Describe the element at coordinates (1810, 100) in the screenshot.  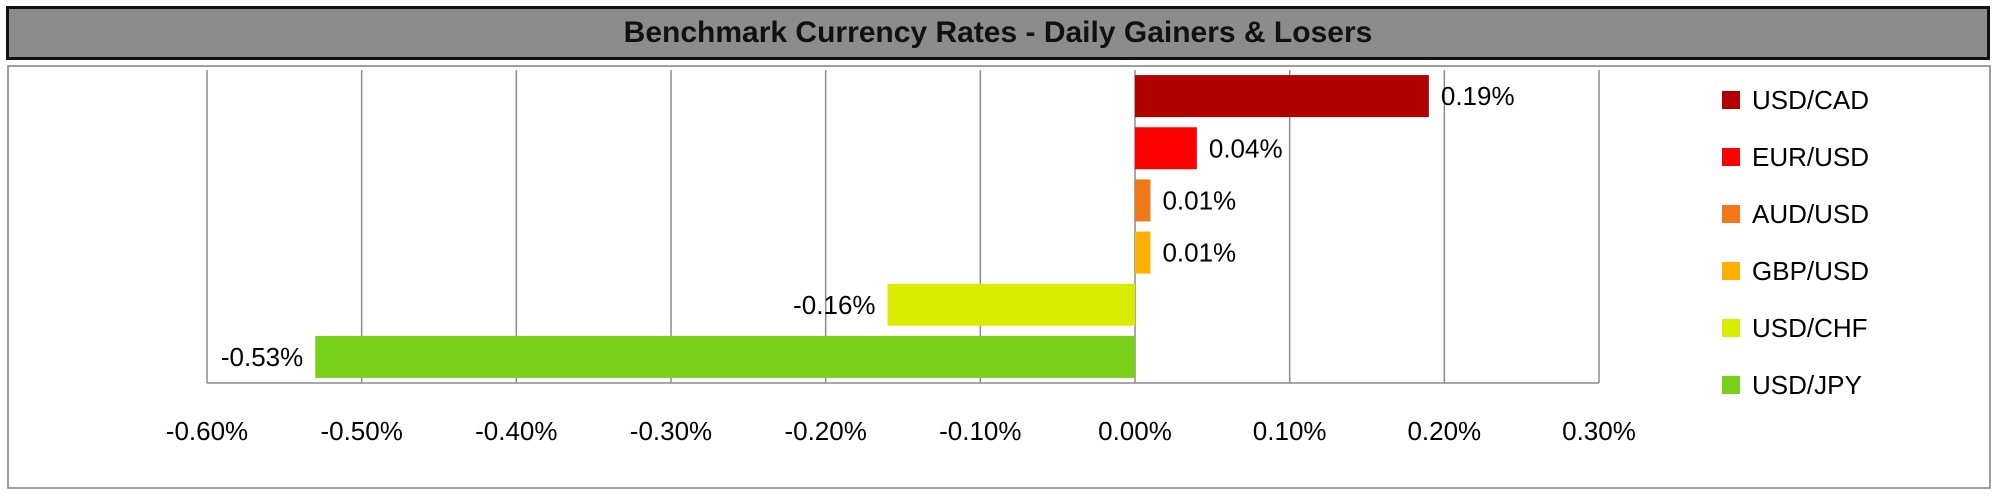
I see `legend-label: USD/CAD` at that location.